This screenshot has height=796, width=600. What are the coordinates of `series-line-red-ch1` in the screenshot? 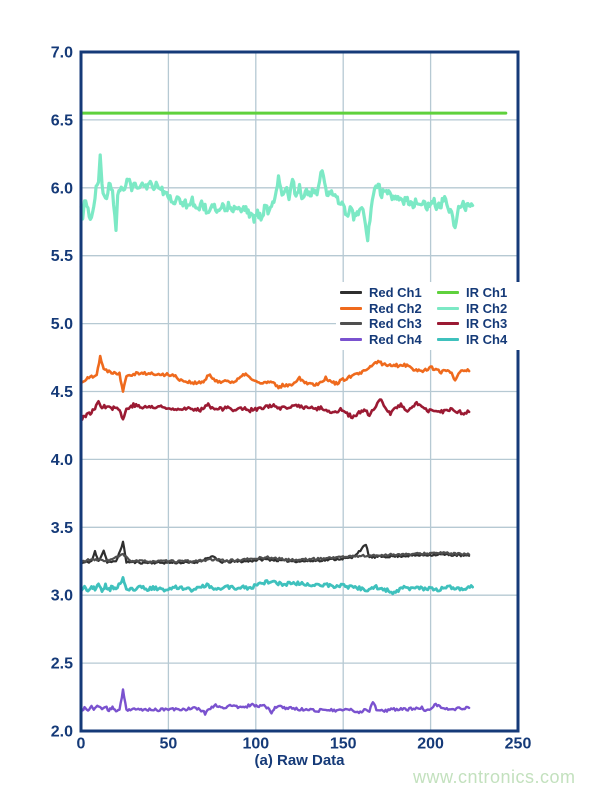 It's located at (275, 552).